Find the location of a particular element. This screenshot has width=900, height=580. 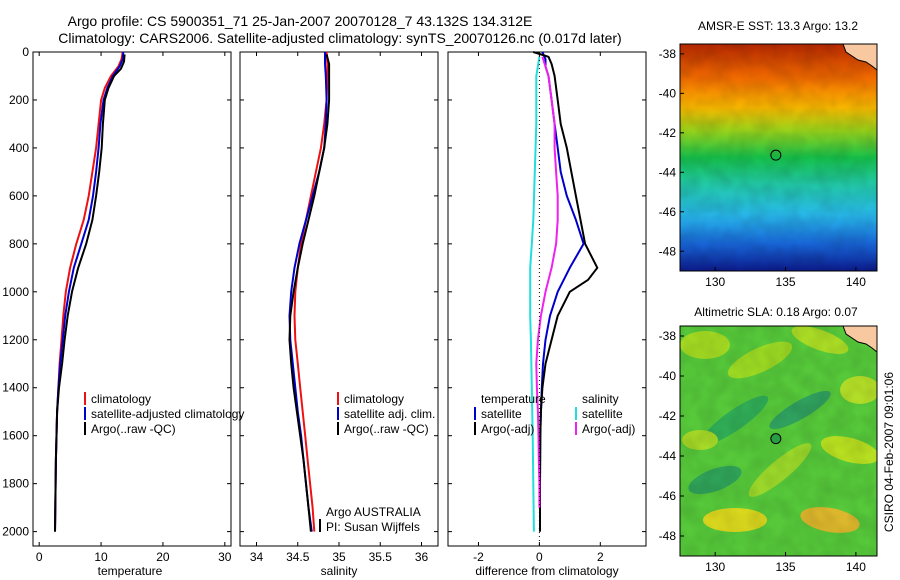

sst-map-ticks: 130 135 140 -38 -40 -42 -44 -46 -48 is located at coordinates (763, 168).